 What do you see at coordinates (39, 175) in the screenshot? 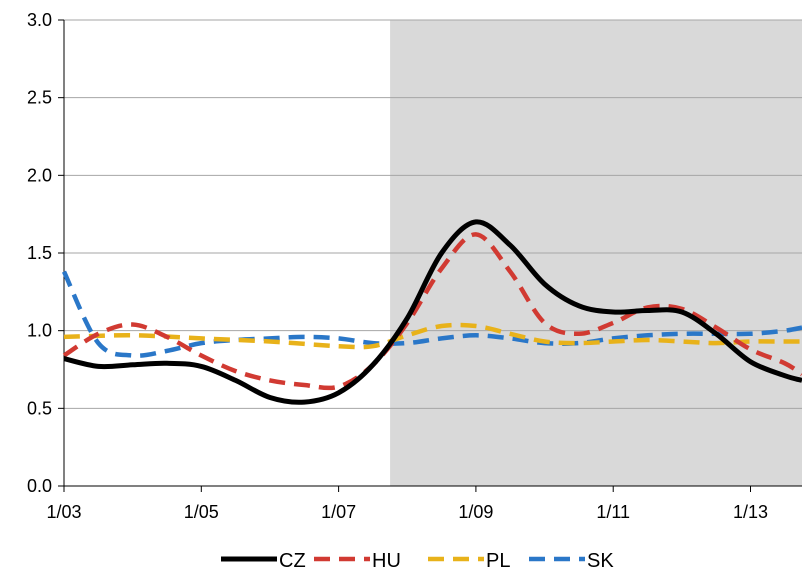
I see `y-tick-label: 2.0` at bounding box center [39, 175].